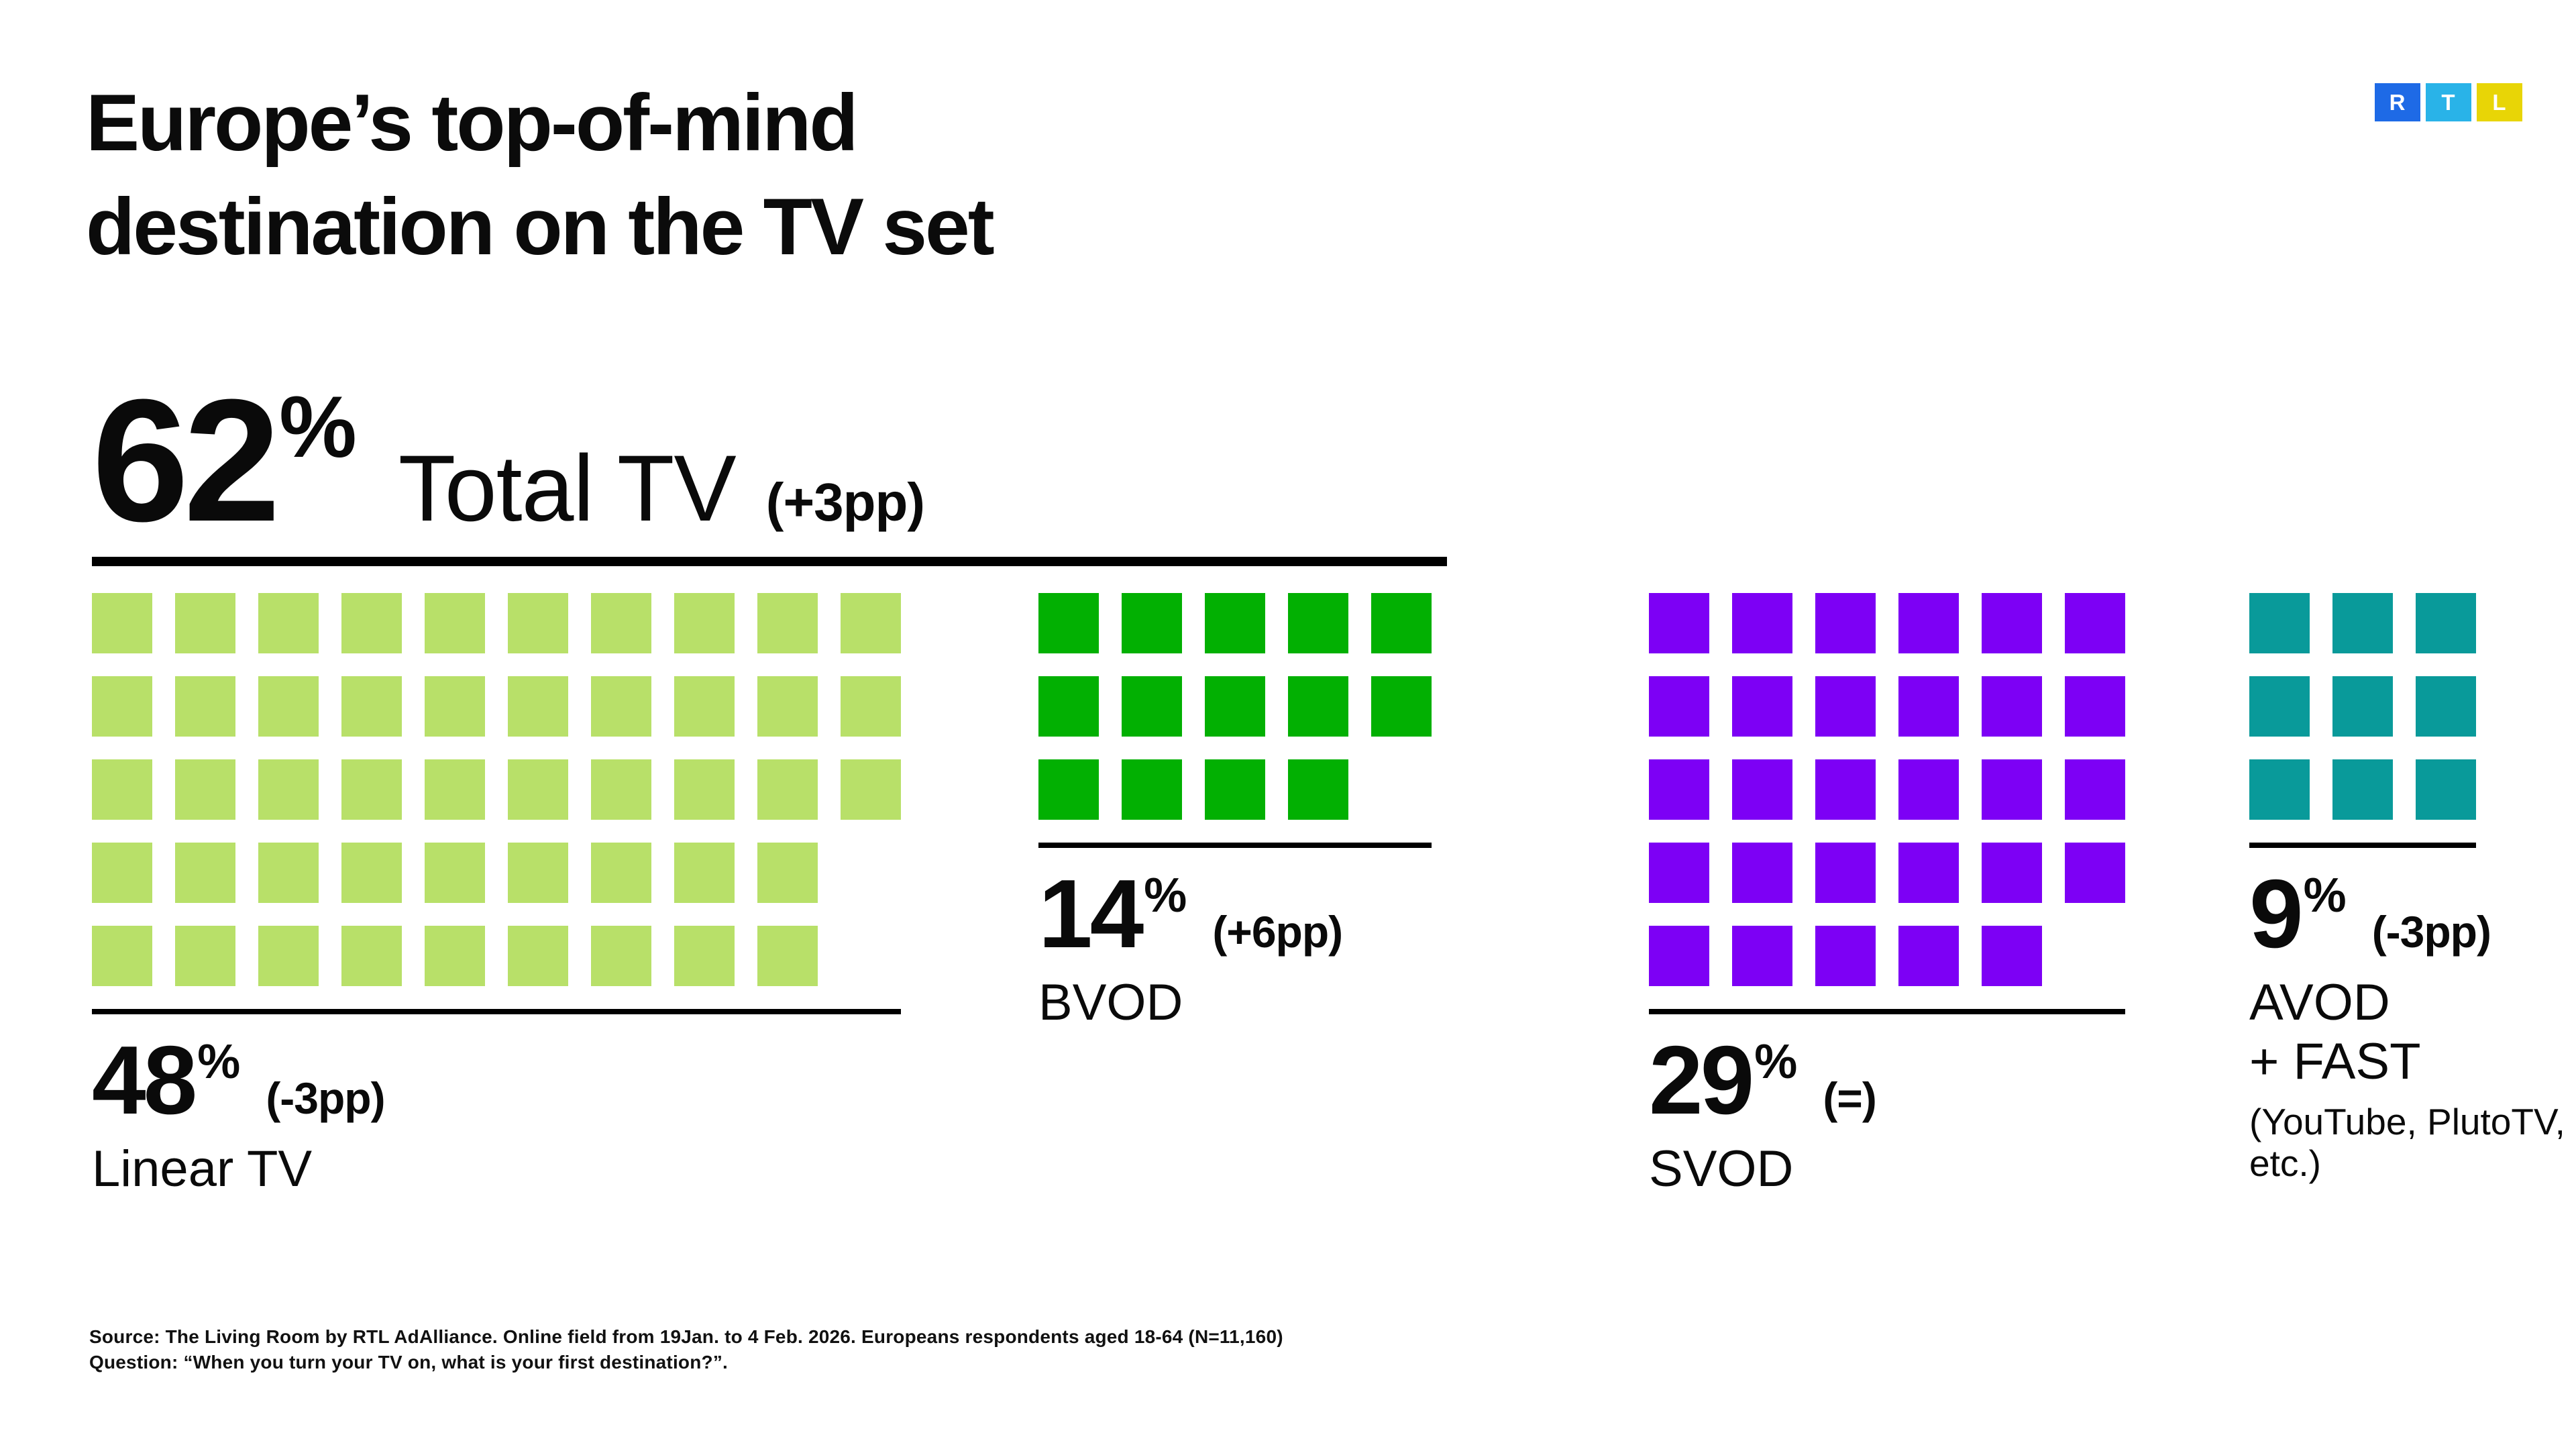  I want to click on title-line-2: destination on the TV set, so click(540, 227).